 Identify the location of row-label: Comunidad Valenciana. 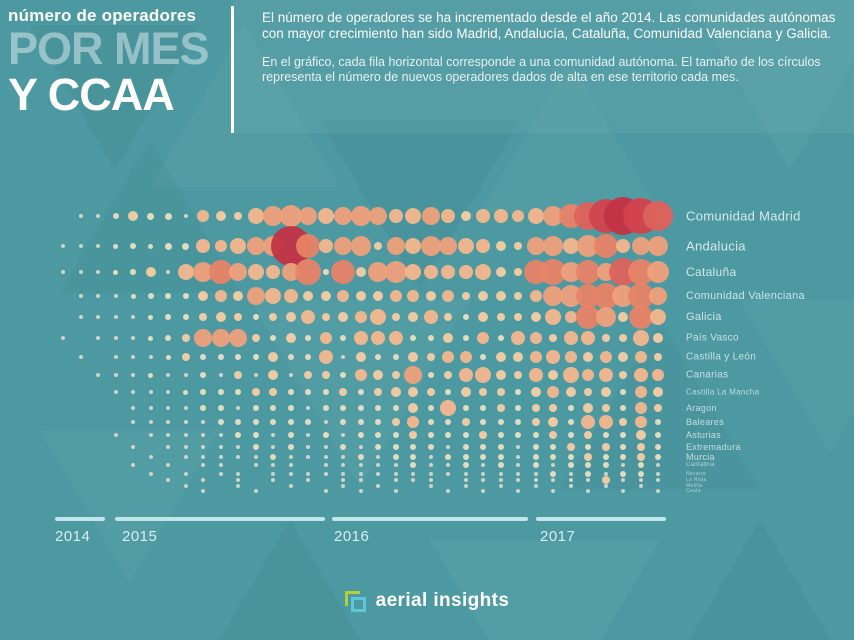
(745, 296).